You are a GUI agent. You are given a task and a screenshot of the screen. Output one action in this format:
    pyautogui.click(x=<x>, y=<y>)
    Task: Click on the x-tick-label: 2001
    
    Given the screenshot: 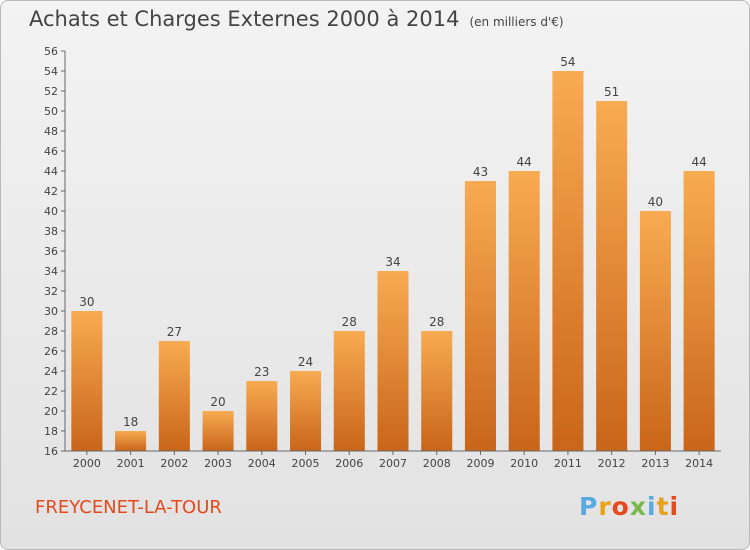 What is the action you would take?
    pyautogui.click(x=131, y=463)
    